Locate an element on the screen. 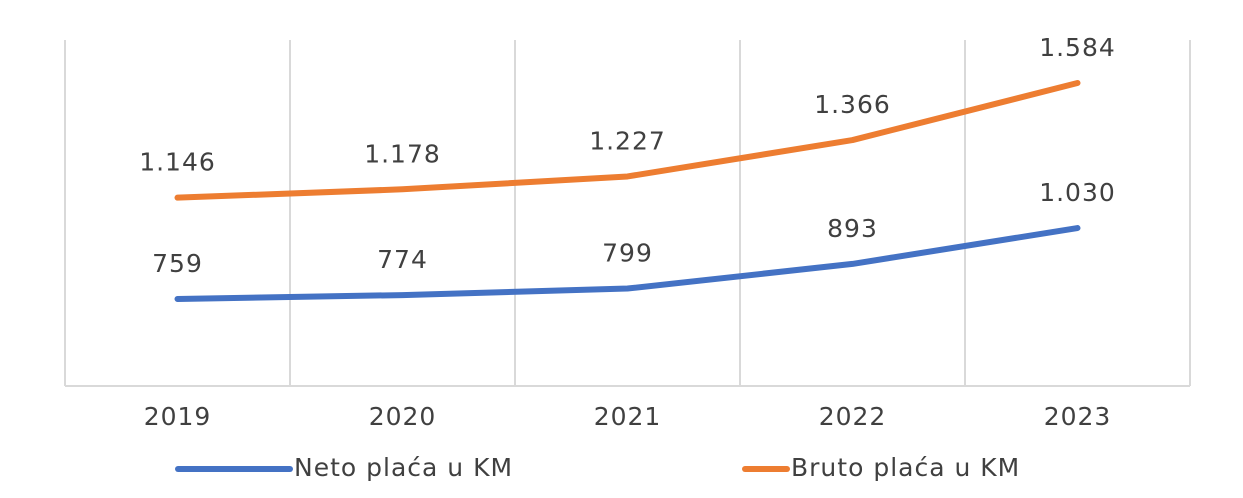 The image size is (1243, 498). x-tick-label: 2019 is located at coordinates (178, 416).